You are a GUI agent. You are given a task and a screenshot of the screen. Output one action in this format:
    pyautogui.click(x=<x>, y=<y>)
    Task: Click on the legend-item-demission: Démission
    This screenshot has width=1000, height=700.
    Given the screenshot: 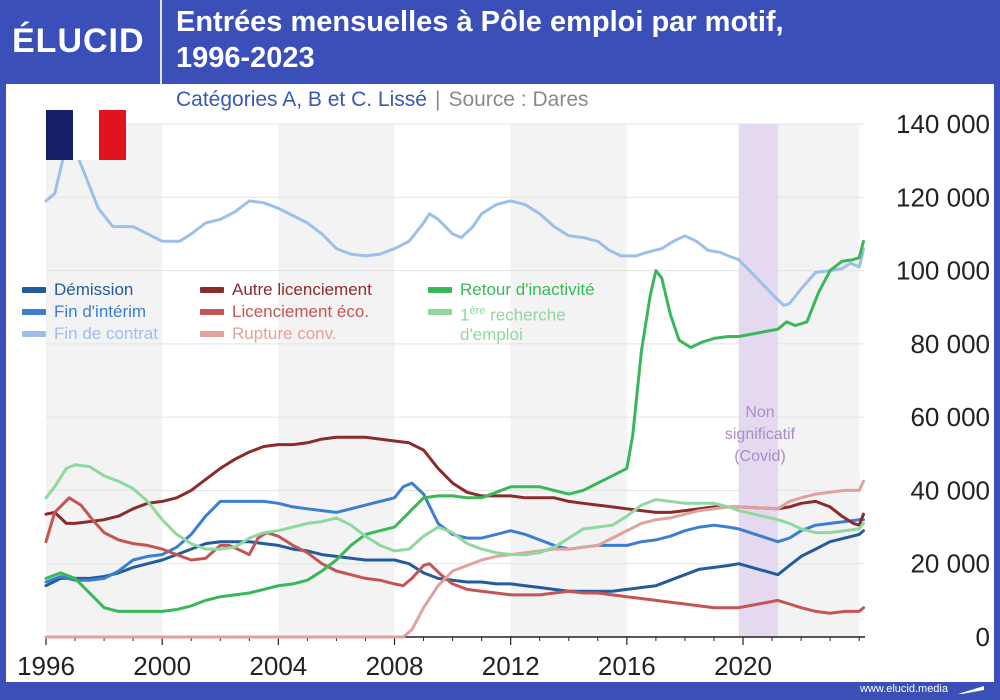 What is the action you would take?
    pyautogui.click(x=77, y=289)
    